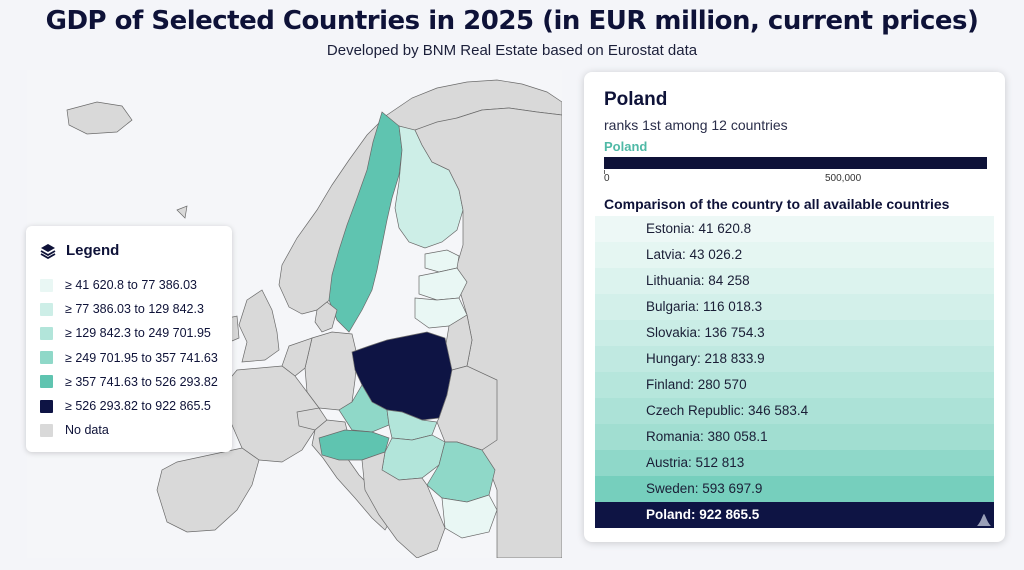 This screenshot has height=570, width=1024. What do you see at coordinates (99, 118) in the screenshot?
I see `country-iceland` at bounding box center [99, 118].